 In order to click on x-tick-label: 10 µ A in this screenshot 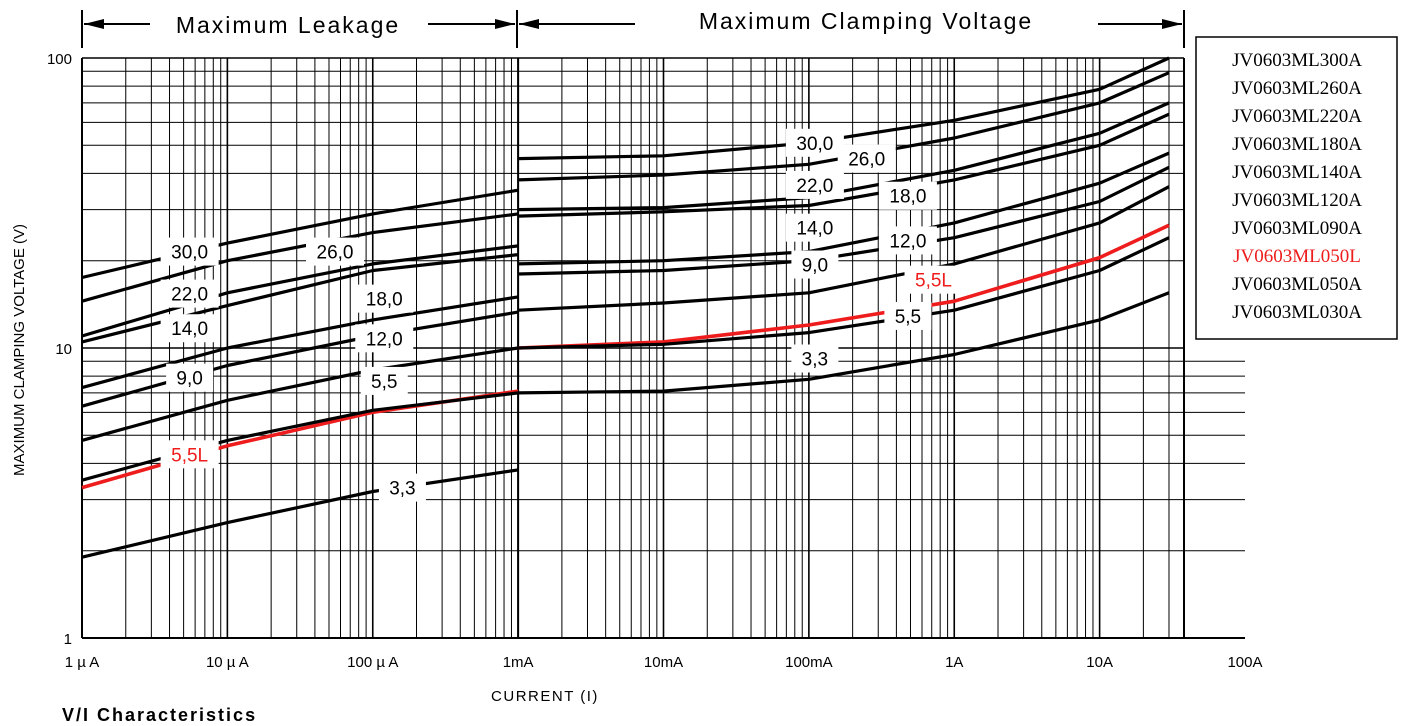, I will do `click(227, 662)`.